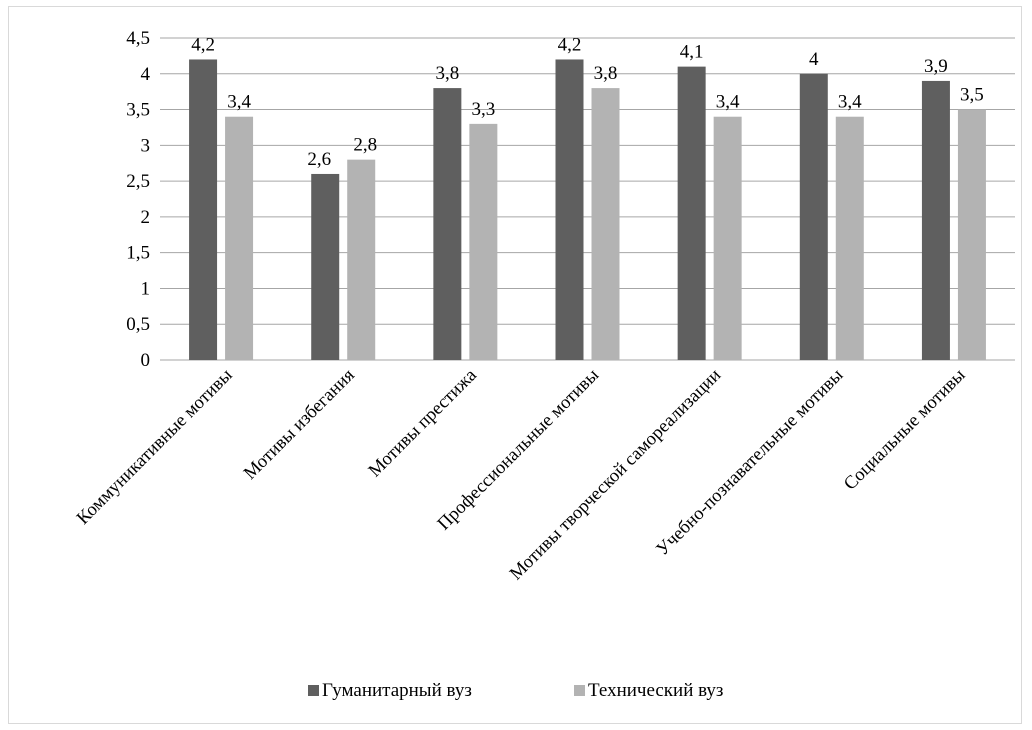  Describe the element at coordinates (319, 159) in the screenshot. I see `data-label: 2,6` at that location.